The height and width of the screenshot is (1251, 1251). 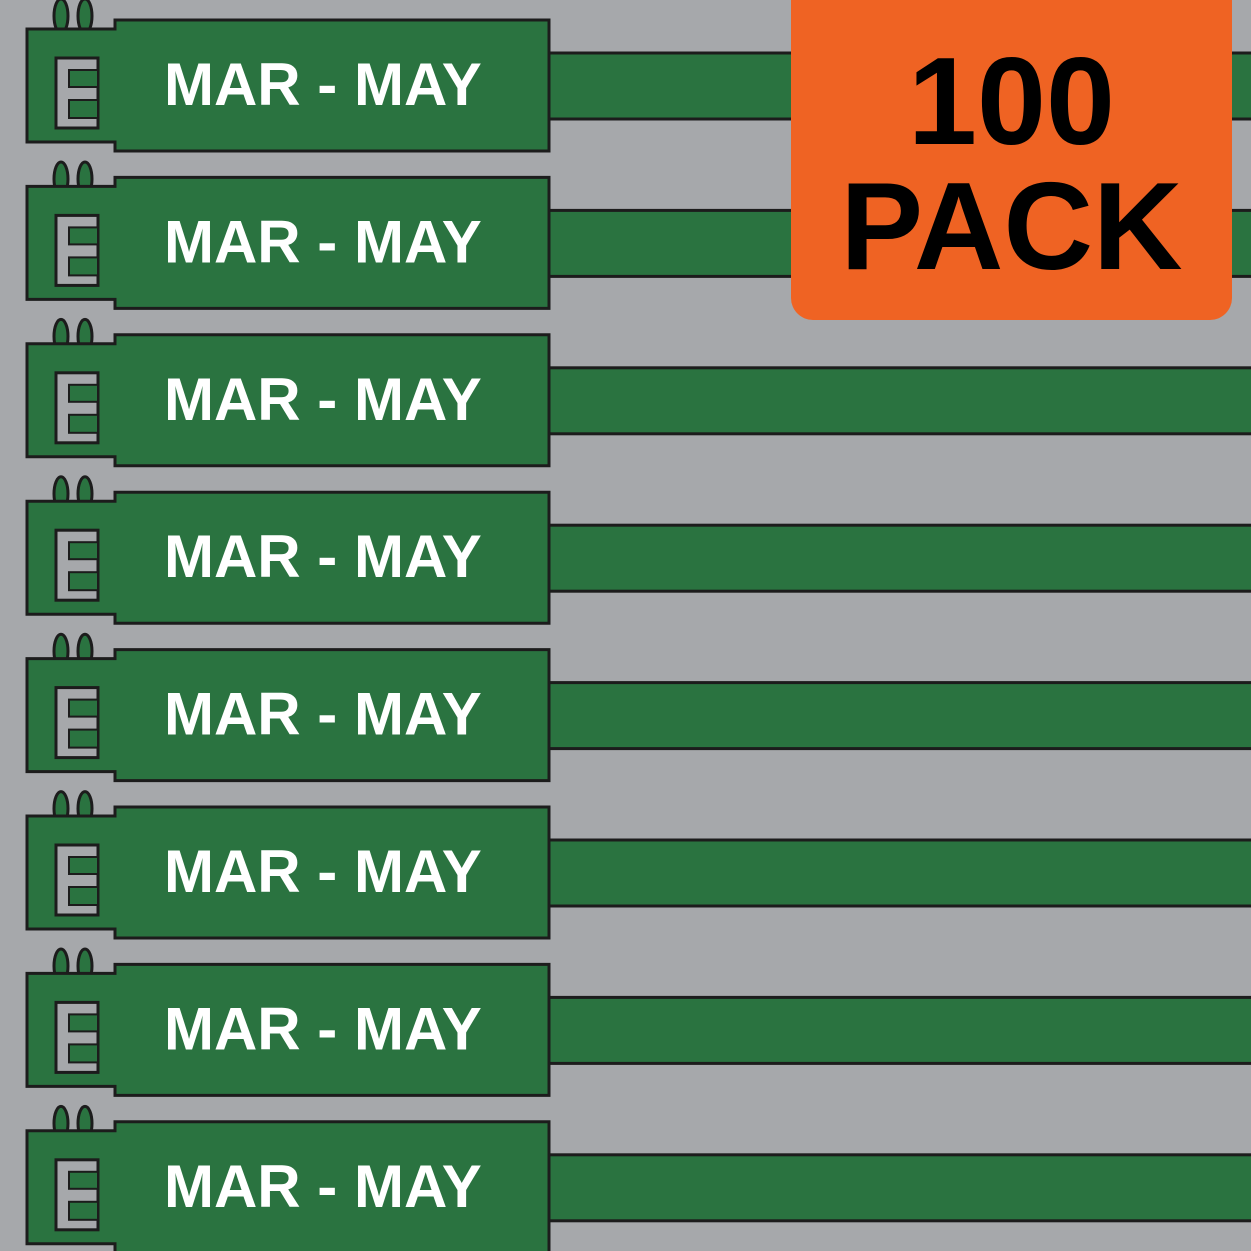 I want to click on pack-count-badge: 100 PACK, so click(x=1011, y=160).